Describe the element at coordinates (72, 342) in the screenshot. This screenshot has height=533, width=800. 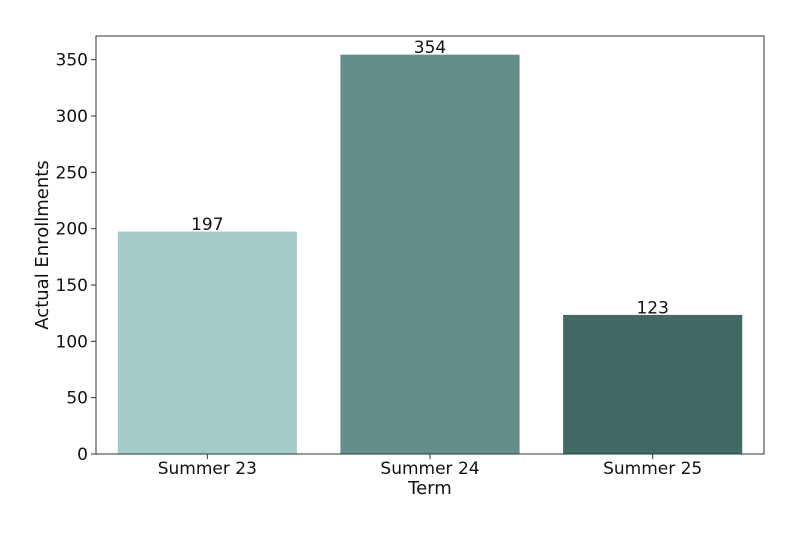
I see `y-tick-label-100: 100` at that location.